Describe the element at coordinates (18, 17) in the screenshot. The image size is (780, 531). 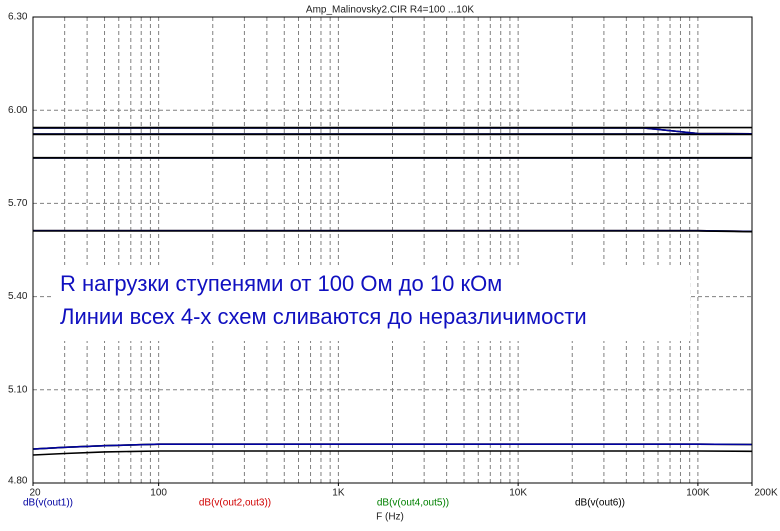
I see `y-tick-label: 6.30` at that location.